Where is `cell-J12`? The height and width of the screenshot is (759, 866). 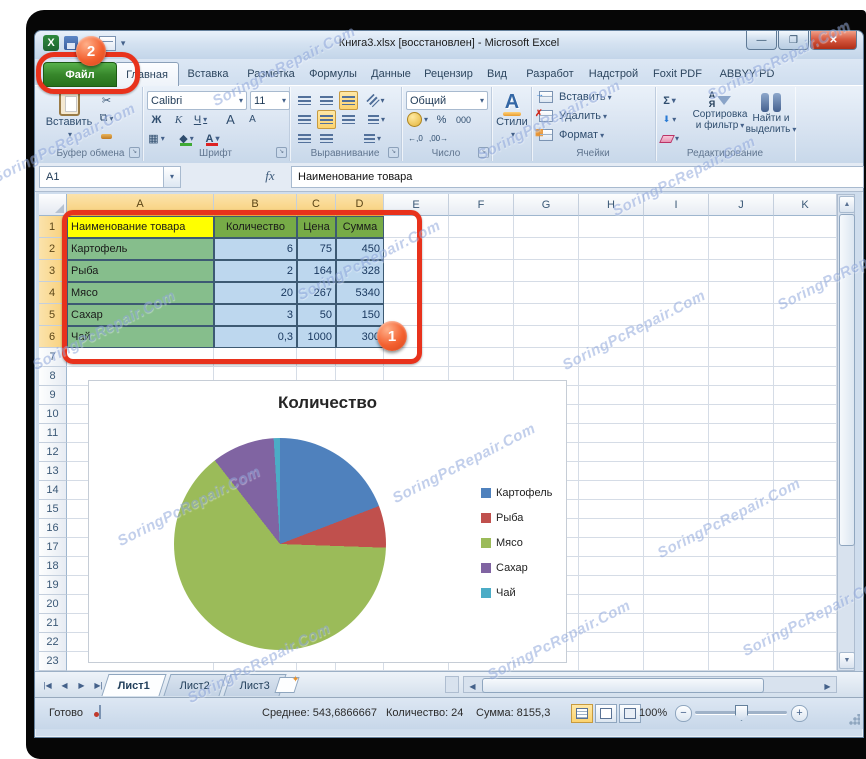
cell-J12 is located at coordinates (741, 452).